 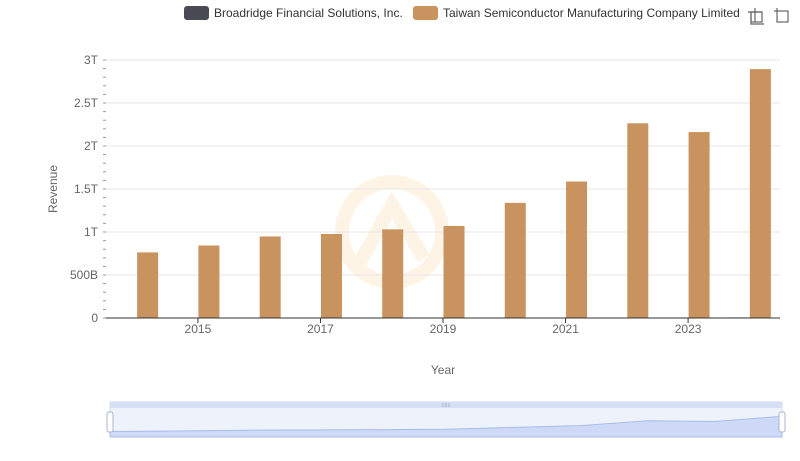 What do you see at coordinates (393, 273) in the screenshot?
I see `bar-tsmc-2018` at bounding box center [393, 273].